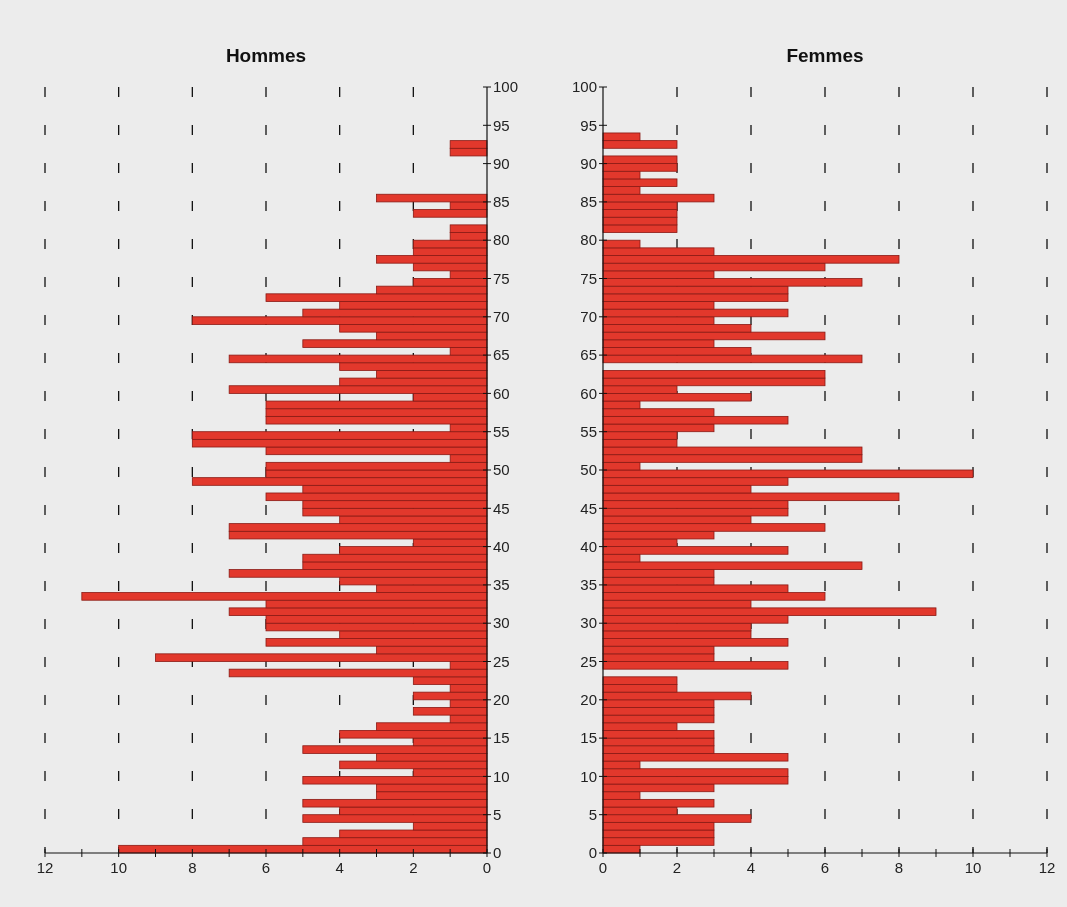 The height and width of the screenshot is (907, 1067). Describe the element at coordinates (825, 55) in the screenshot. I see `chart-title: Femmes` at that location.